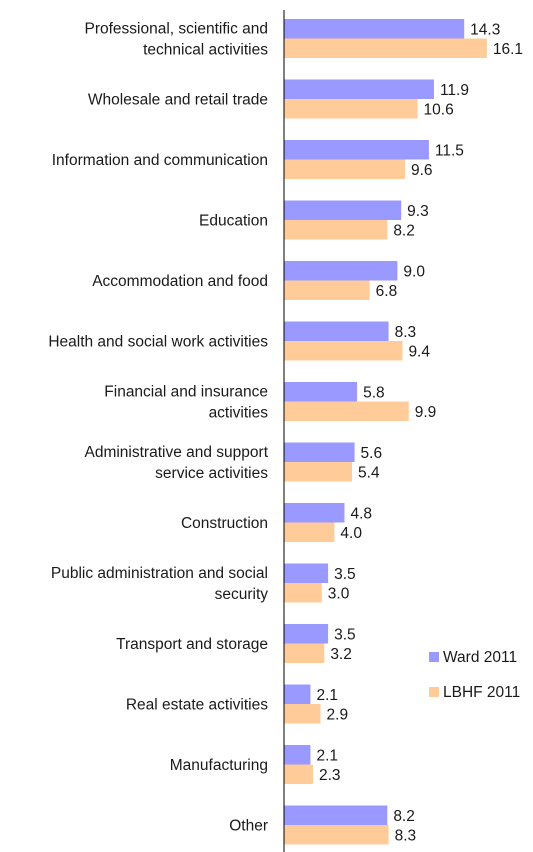 The image size is (533, 852). Describe the element at coordinates (369, 472) in the screenshot. I see `value-label: 5.4` at that location.